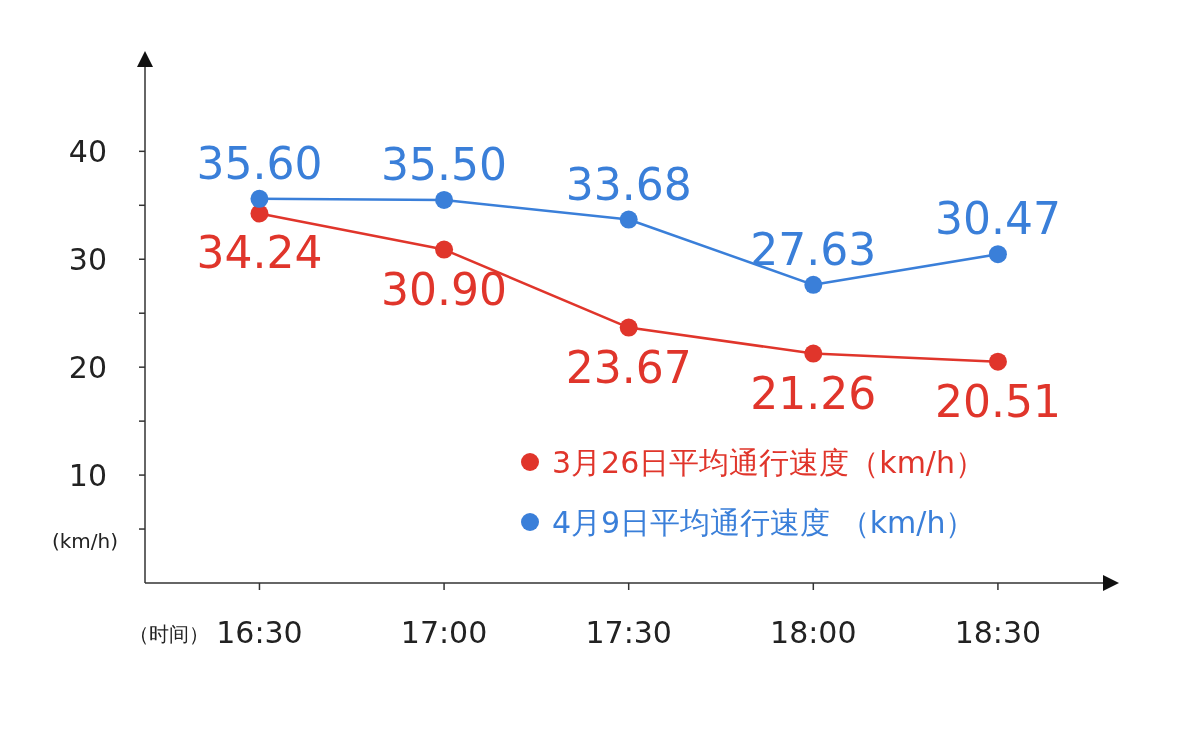 This screenshot has width=1198, height=730. Describe the element at coordinates (768, 462) in the screenshot. I see `legend-label: 3月26日平均通行速度（km/h）` at that location.